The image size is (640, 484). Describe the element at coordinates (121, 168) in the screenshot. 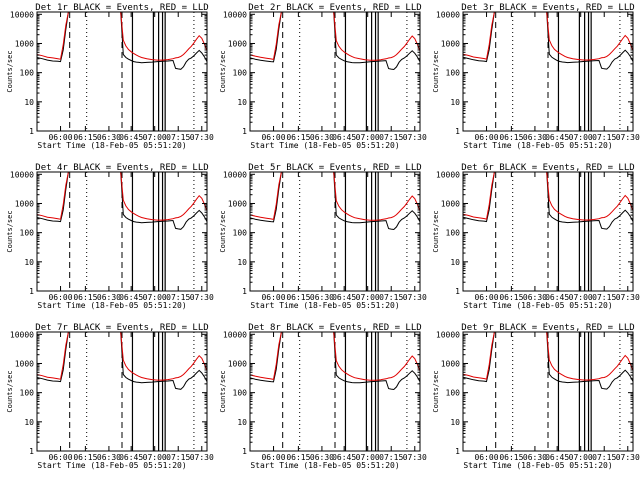

I see `panel-title: Det 4r BLACK = Events, RED = LLD` at that location.